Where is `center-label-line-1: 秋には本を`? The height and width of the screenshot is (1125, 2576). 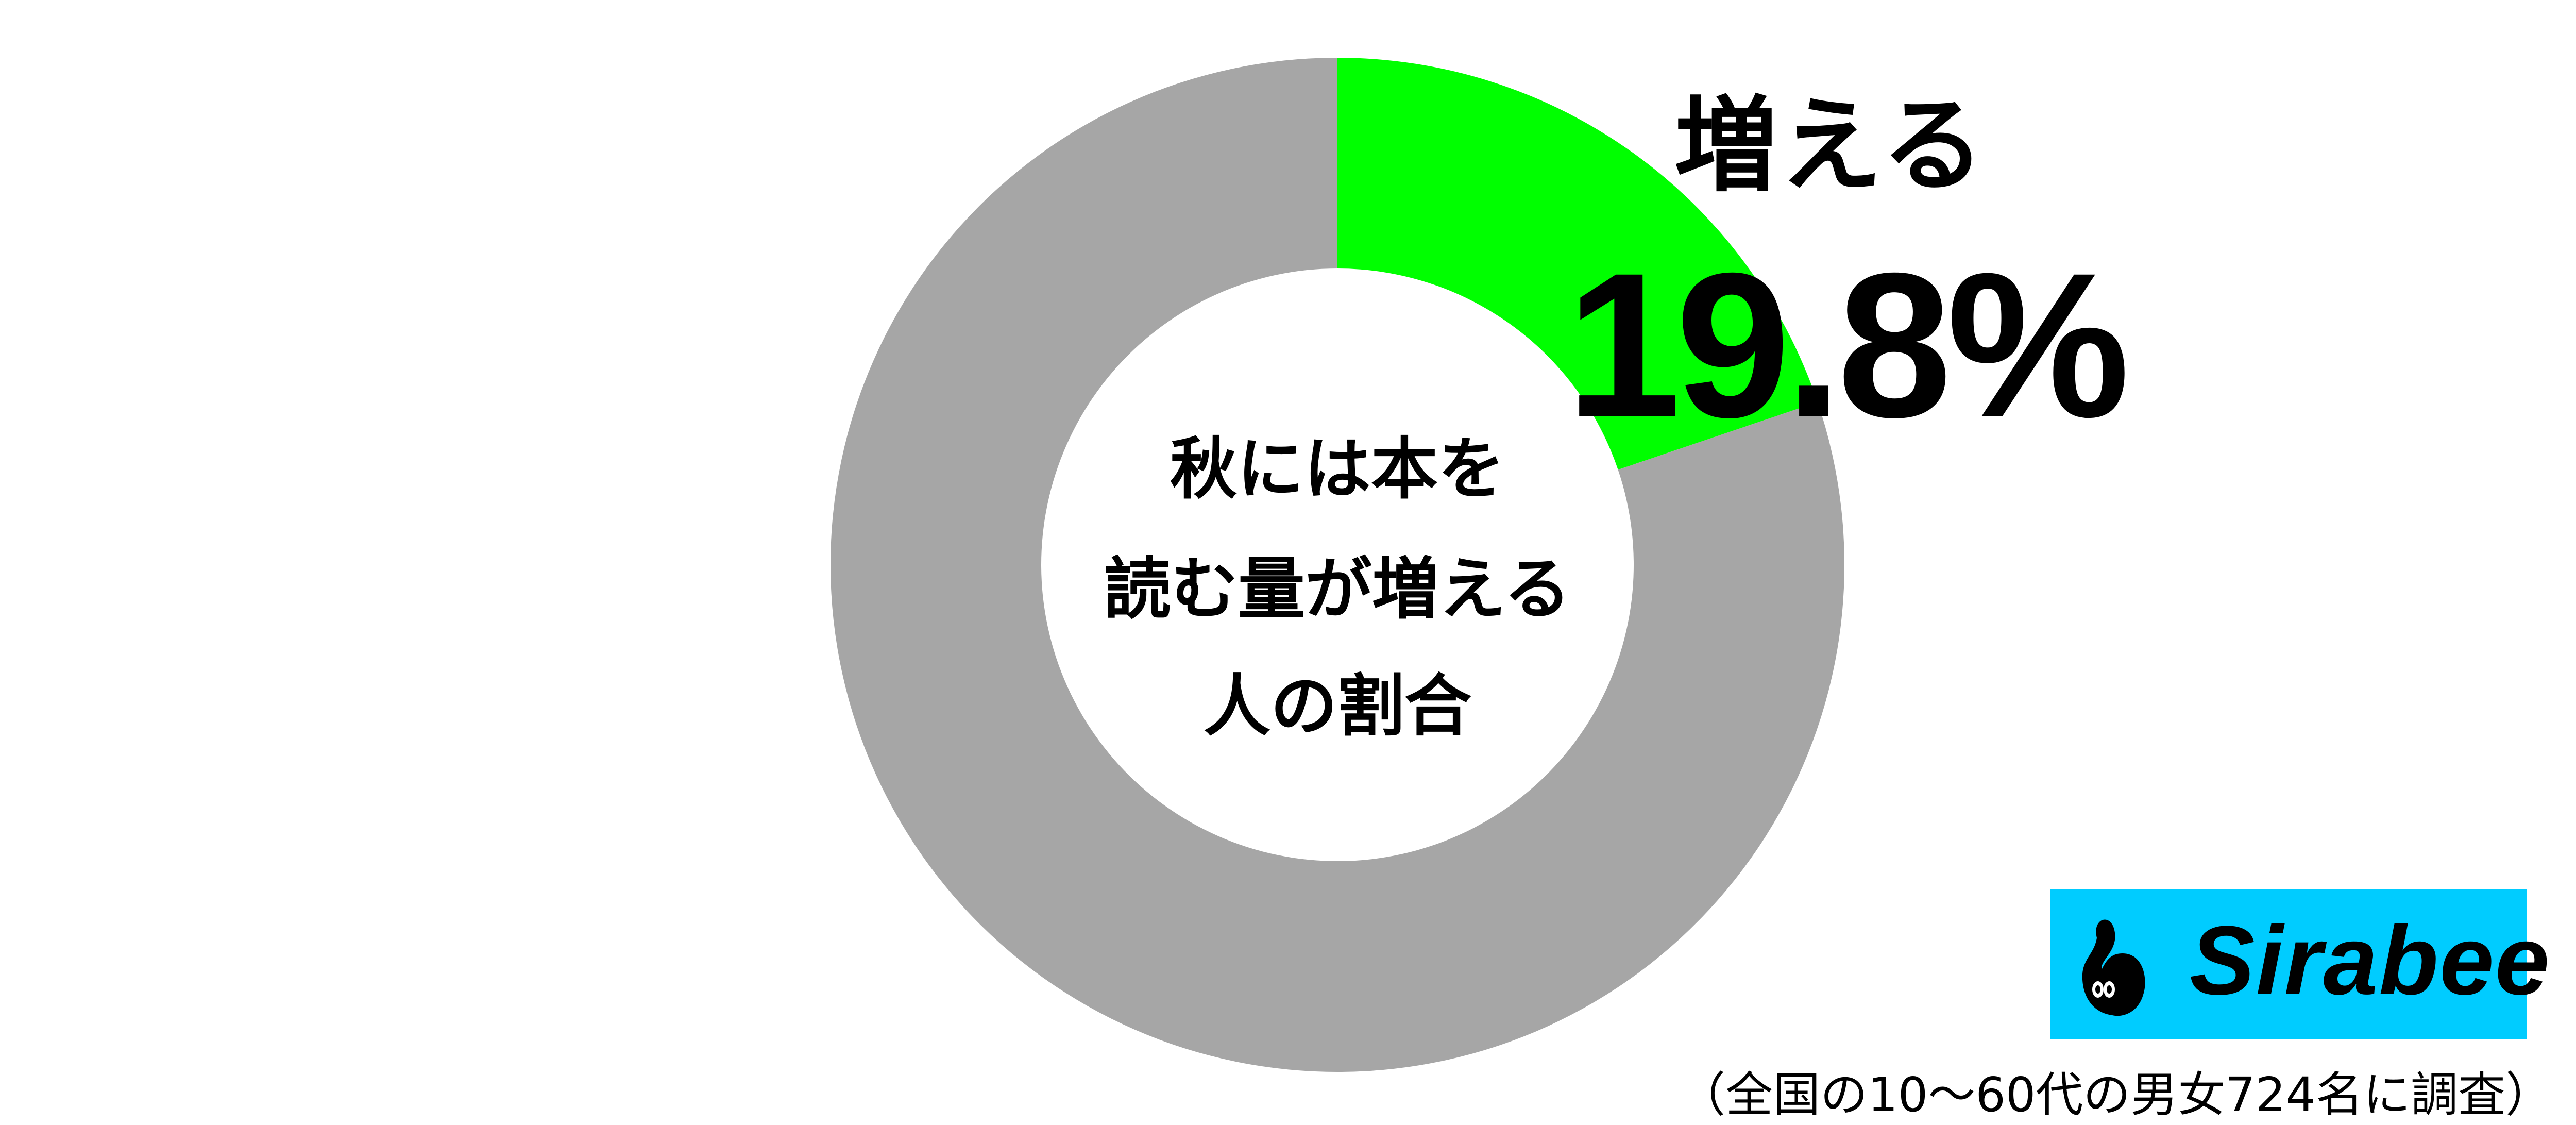
center-label-line-1: 秋には本を is located at coordinates (1337, 469).